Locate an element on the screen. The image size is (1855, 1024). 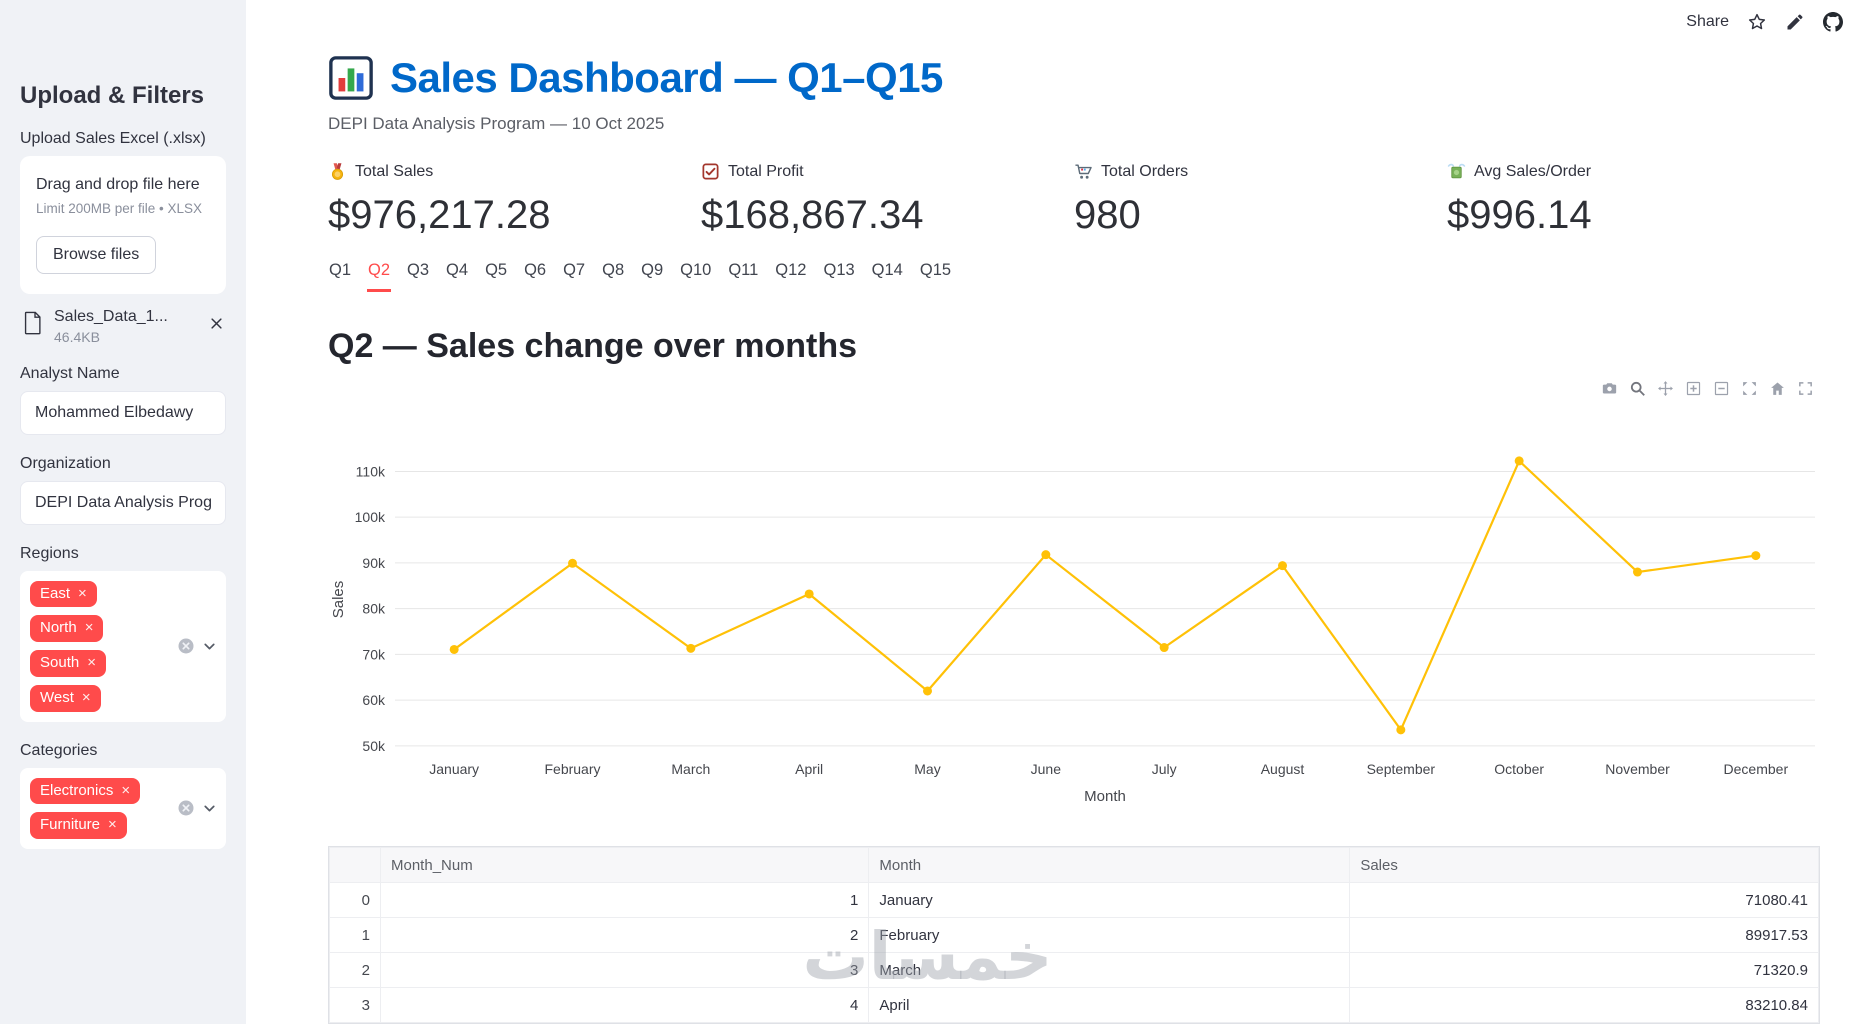
remove-file-icon is located at coordinates (216, 323).